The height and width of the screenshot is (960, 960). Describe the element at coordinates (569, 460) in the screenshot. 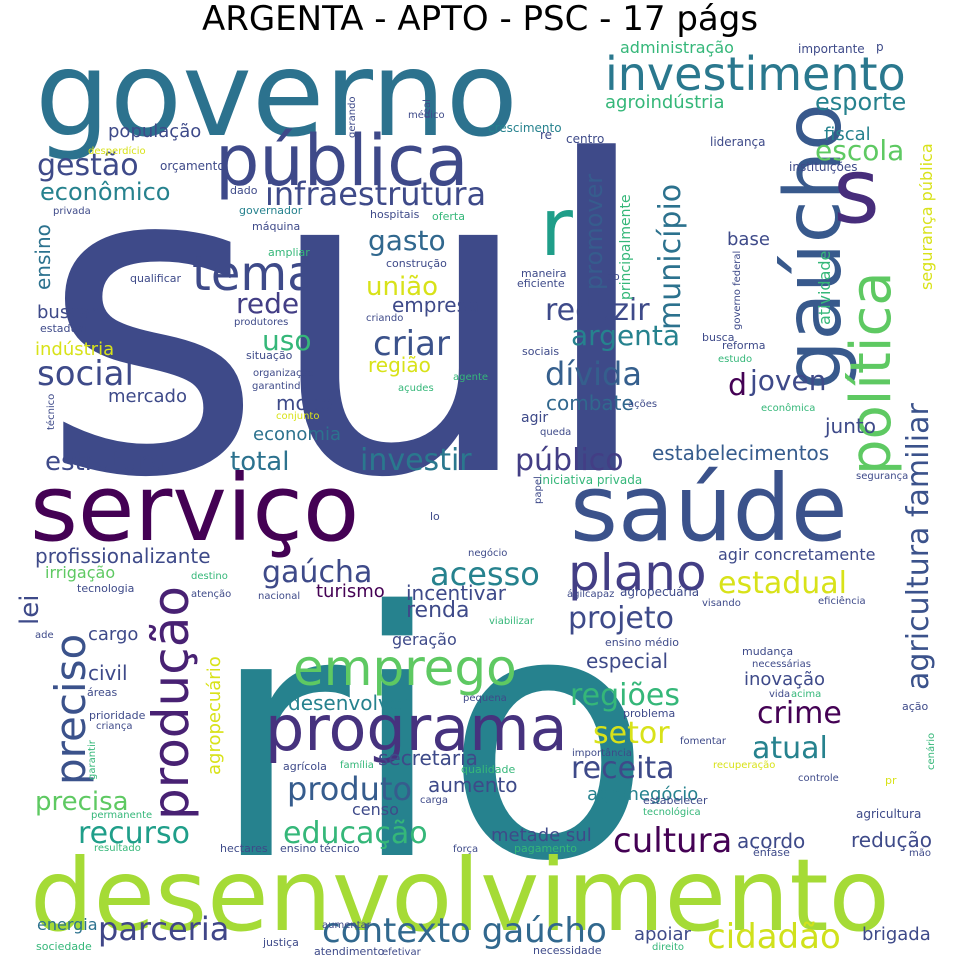

I see `word-público: público` at that location.